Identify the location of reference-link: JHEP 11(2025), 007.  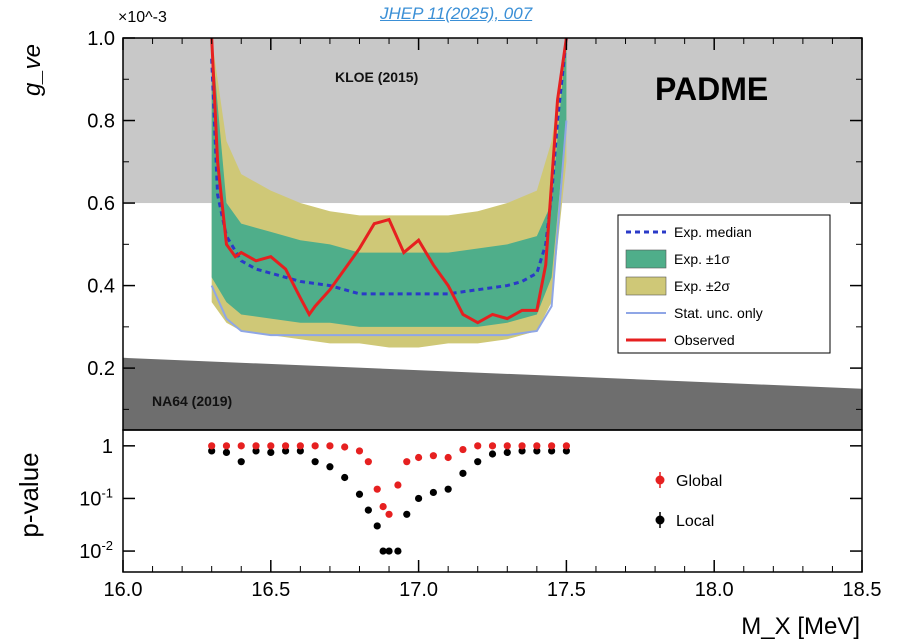
(456, 13).